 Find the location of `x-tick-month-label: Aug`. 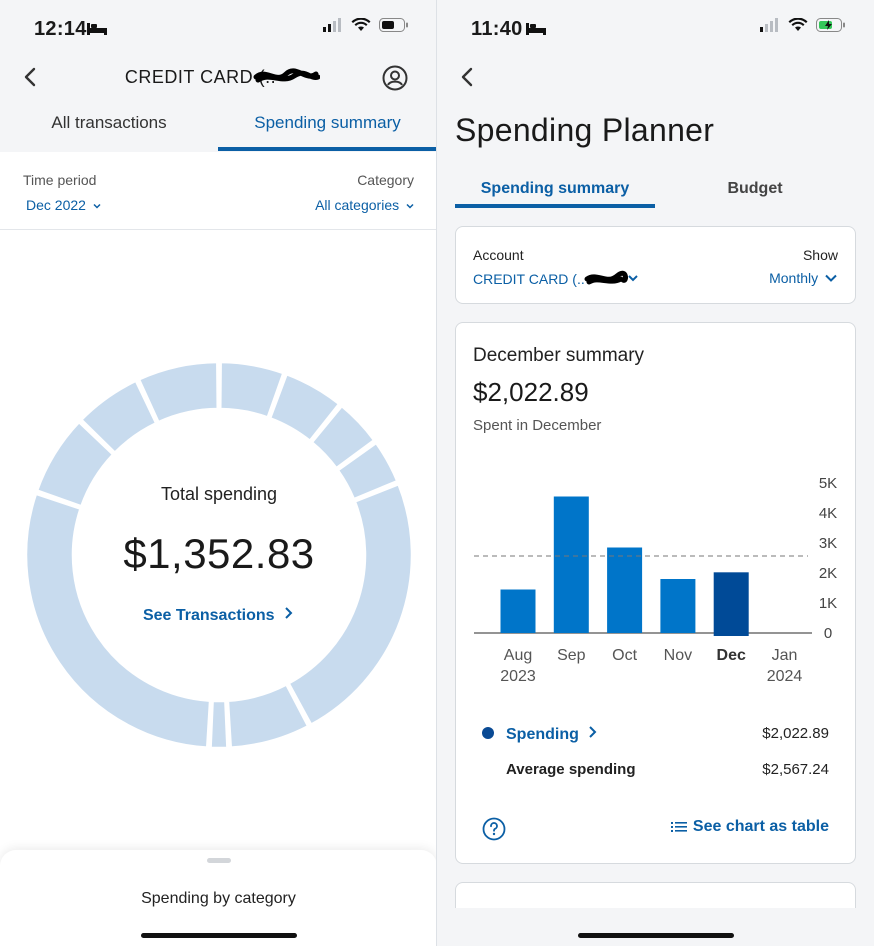

x-tick-month-label: Aug is located at coordinates (518, 655).